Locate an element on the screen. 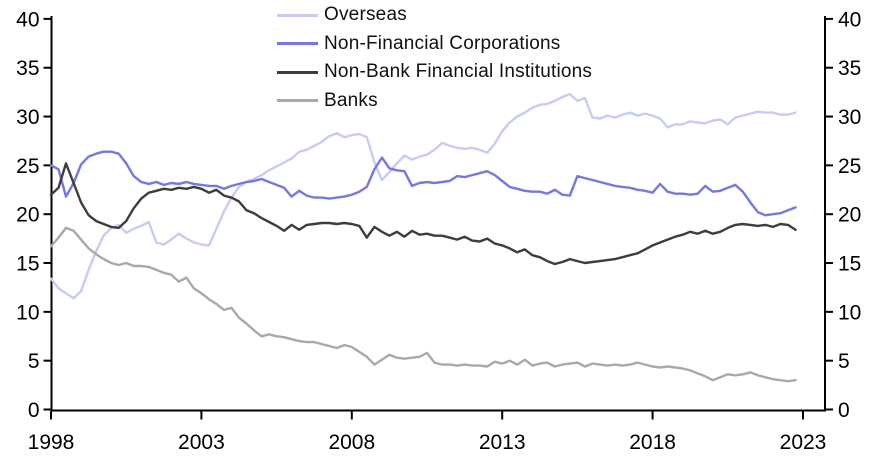  x-axis-tick-label: 2013 is located at coordinates (502, 442).